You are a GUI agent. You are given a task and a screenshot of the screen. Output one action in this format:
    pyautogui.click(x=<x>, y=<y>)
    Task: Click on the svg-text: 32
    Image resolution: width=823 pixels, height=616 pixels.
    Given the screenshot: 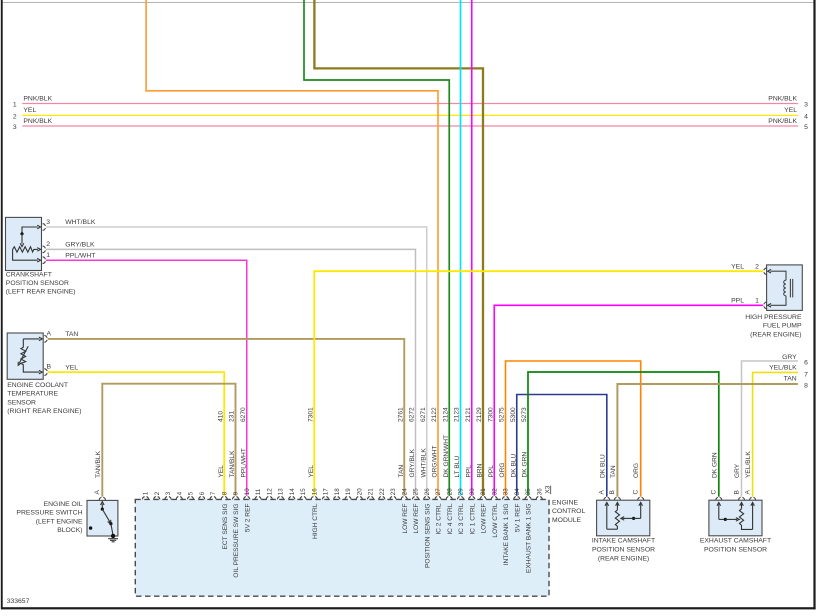 What is the action you would take?
    pyautogui.click(x=494, y=491)
    